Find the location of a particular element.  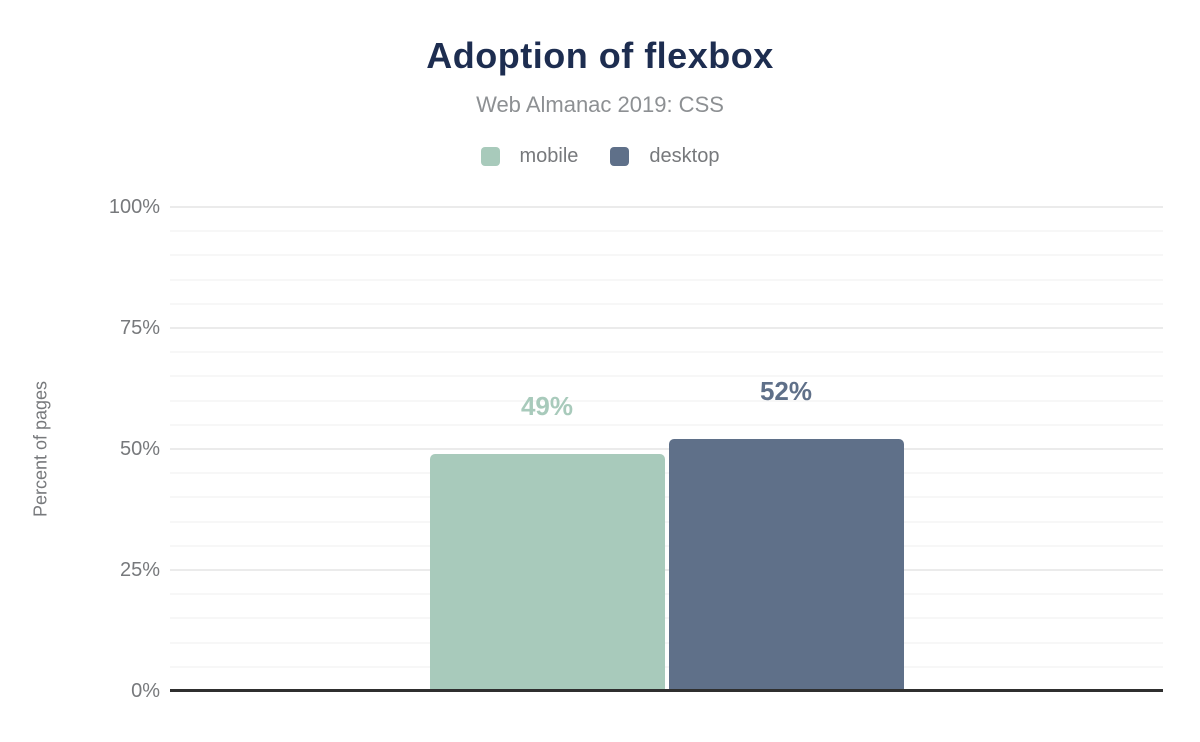

chart-title: Adoption of flexbox is located at coordinates (600, 55).